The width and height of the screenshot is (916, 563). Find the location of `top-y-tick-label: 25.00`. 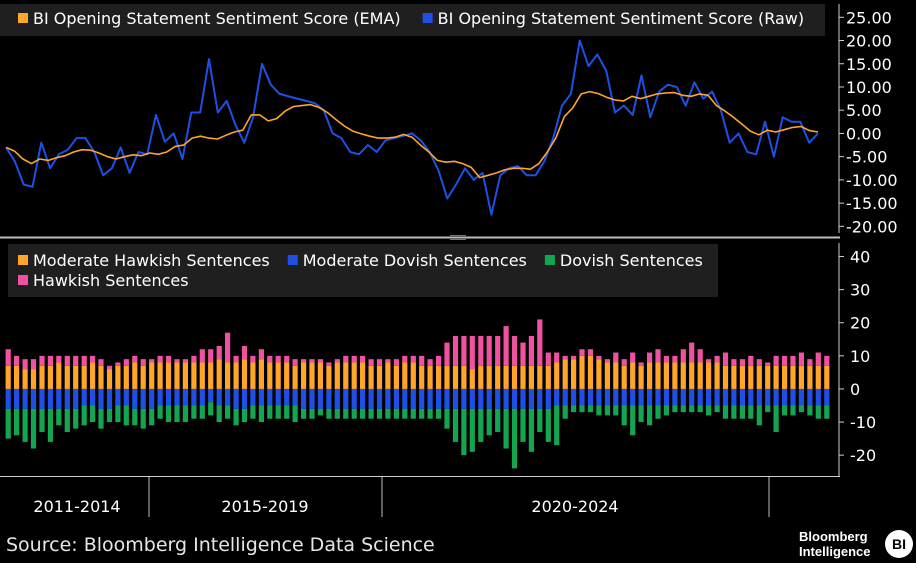

top-y-tick-label: 25.00 is located at coordinates (869, 17).